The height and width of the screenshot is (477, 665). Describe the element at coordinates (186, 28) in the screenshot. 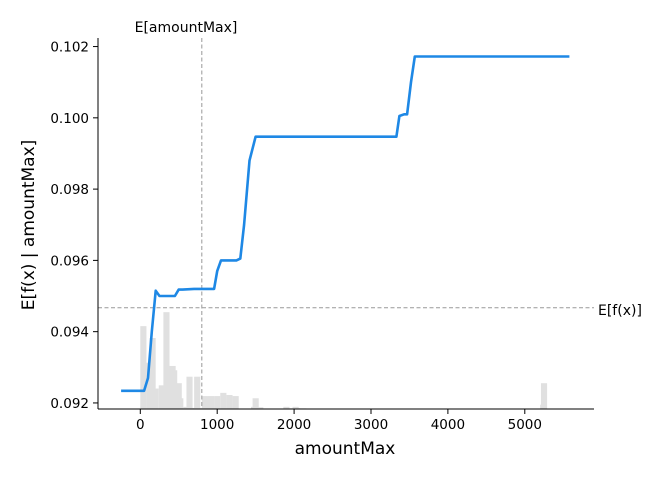

I see `expected-x-label: E[amountMax]` at that location.